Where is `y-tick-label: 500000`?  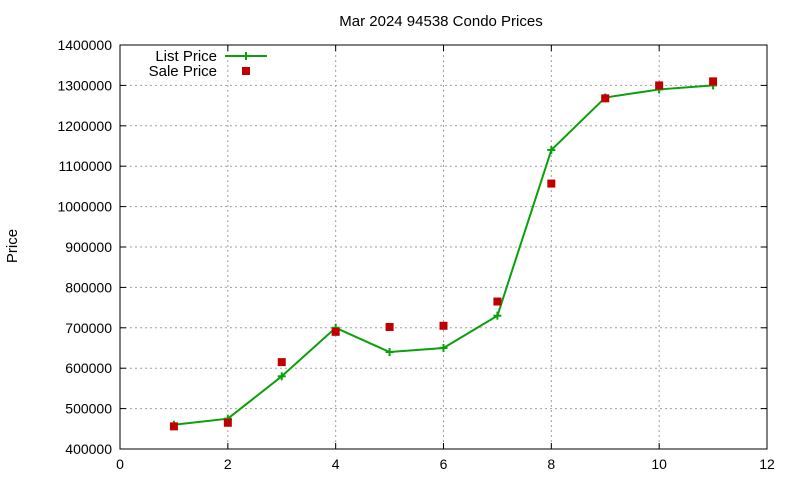 y-tick-label: 500000 is located at coordinates (88, 409).